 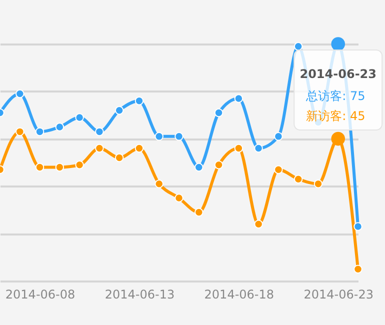 What do you see at coordinates (323, 96) in the screenshot?
I see `series-label: 总访客` at bounding box center [323, 96].